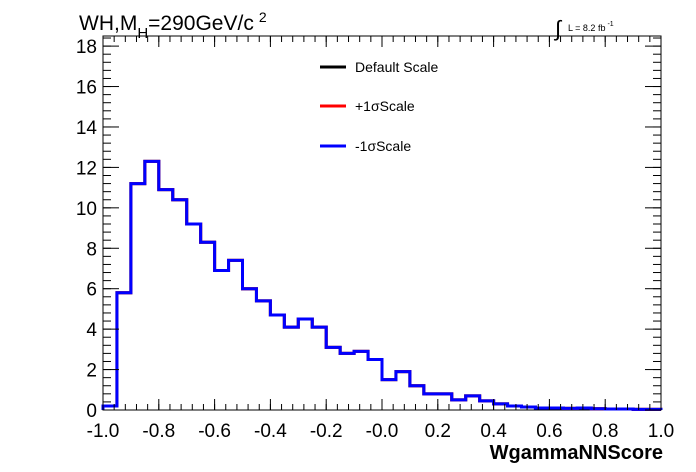 The height and width of the screenshot is (472, 696). I want to click on chart-title: WH,MH=290GeV/c 2, so click(173, 25).